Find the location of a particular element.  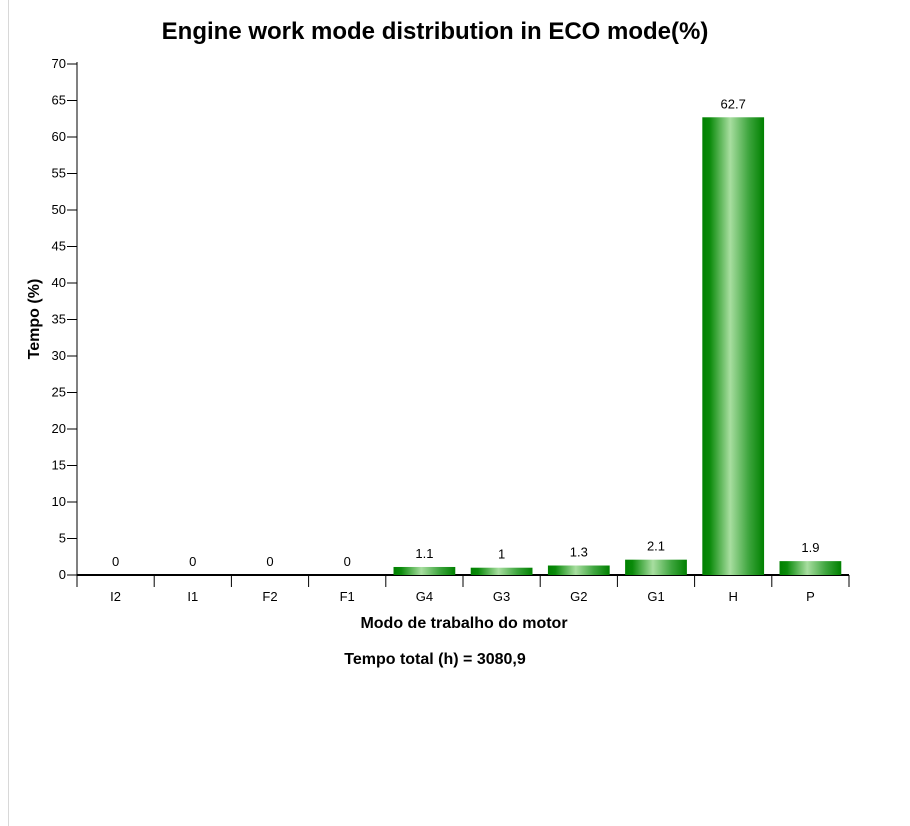

bar-h is located at coordinates (733, 346).